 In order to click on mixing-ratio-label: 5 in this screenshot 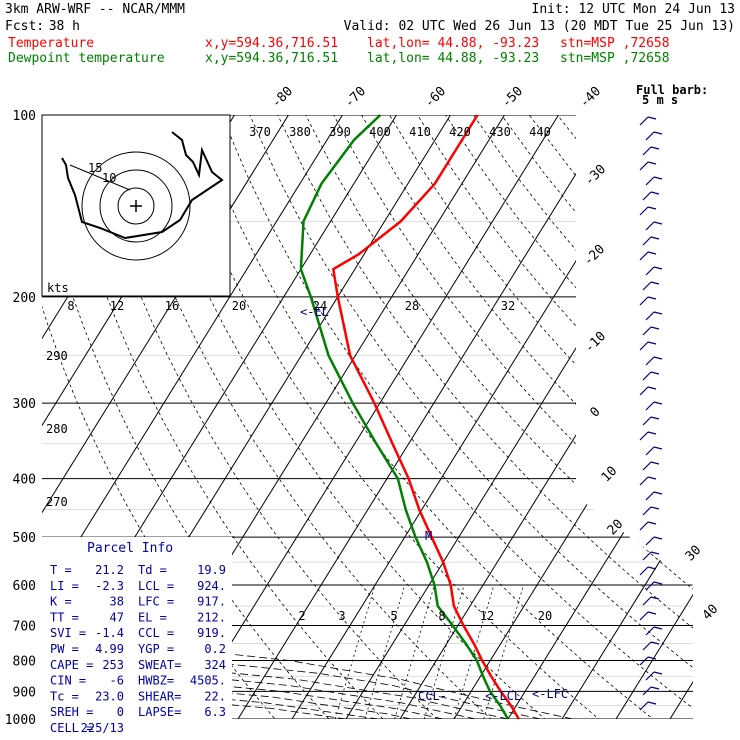, I will do `click(393, 616)`.